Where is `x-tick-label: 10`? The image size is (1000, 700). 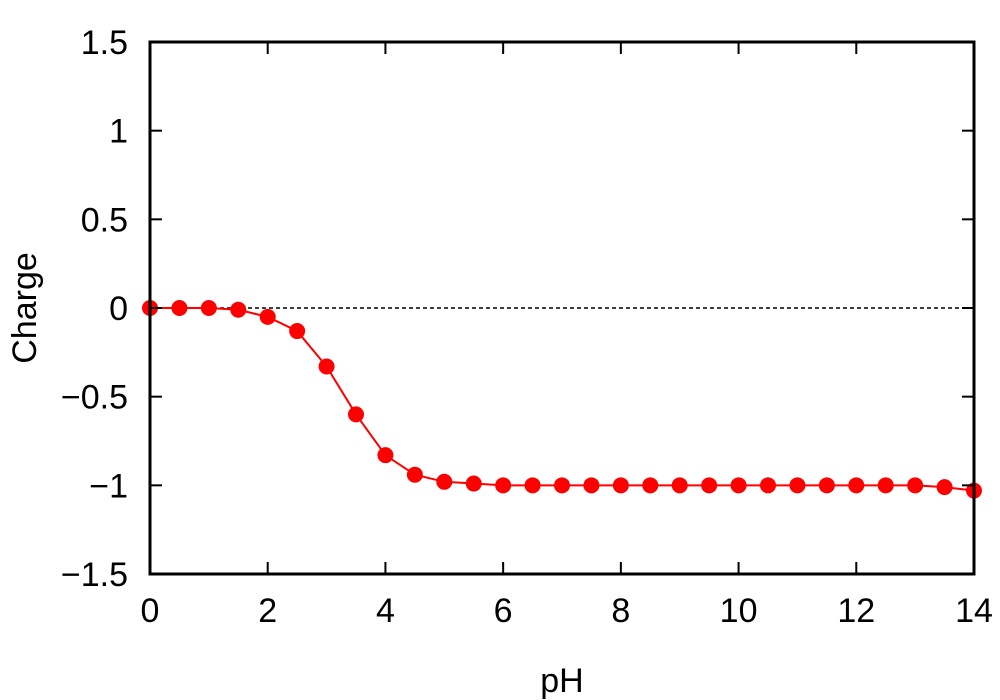 x-tick-label: 10 is located at coordinates (739, 611).